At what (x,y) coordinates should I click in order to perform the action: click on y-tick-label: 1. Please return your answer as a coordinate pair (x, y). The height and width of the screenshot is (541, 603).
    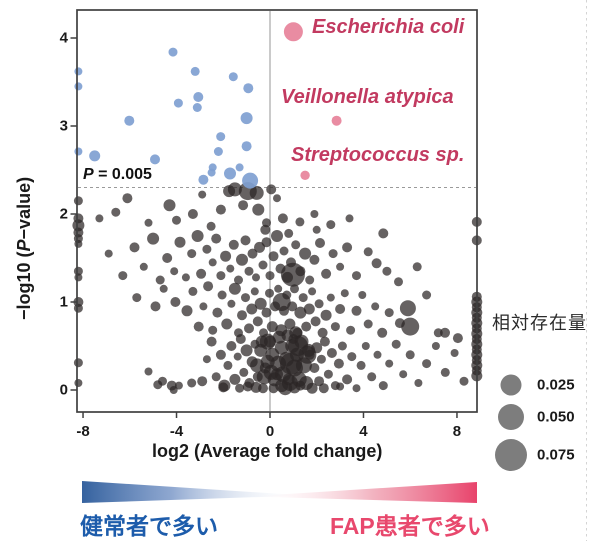
    Looking at the image, I should click on (63, 302).